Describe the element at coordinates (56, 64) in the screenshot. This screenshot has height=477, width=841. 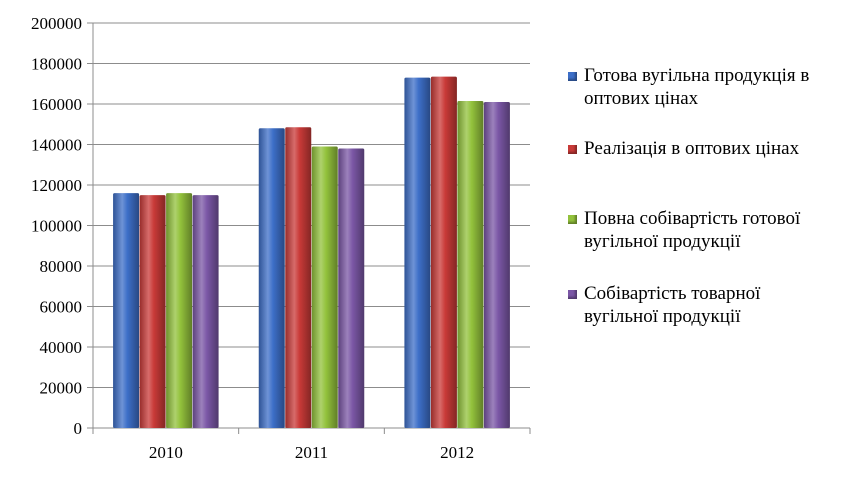
I see `y-tick-label: 180000` at that location.